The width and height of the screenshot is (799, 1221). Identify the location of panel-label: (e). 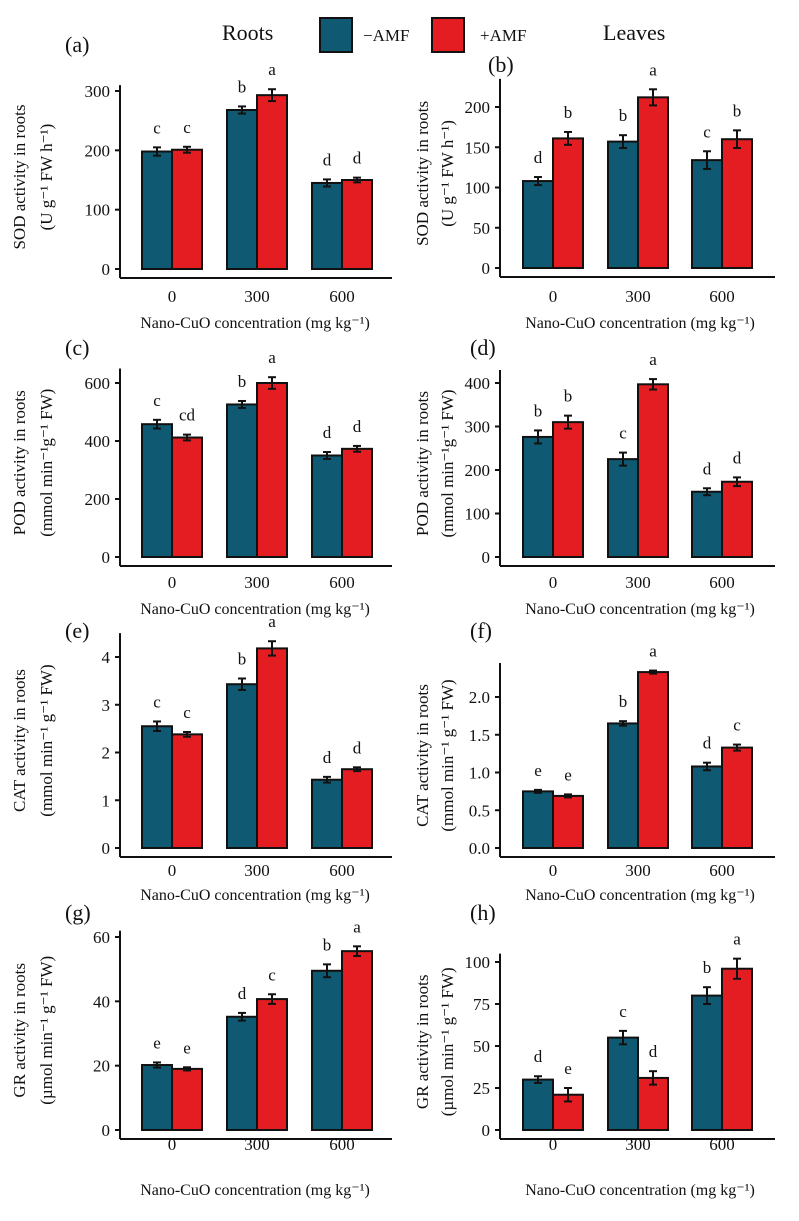
(77, 630).